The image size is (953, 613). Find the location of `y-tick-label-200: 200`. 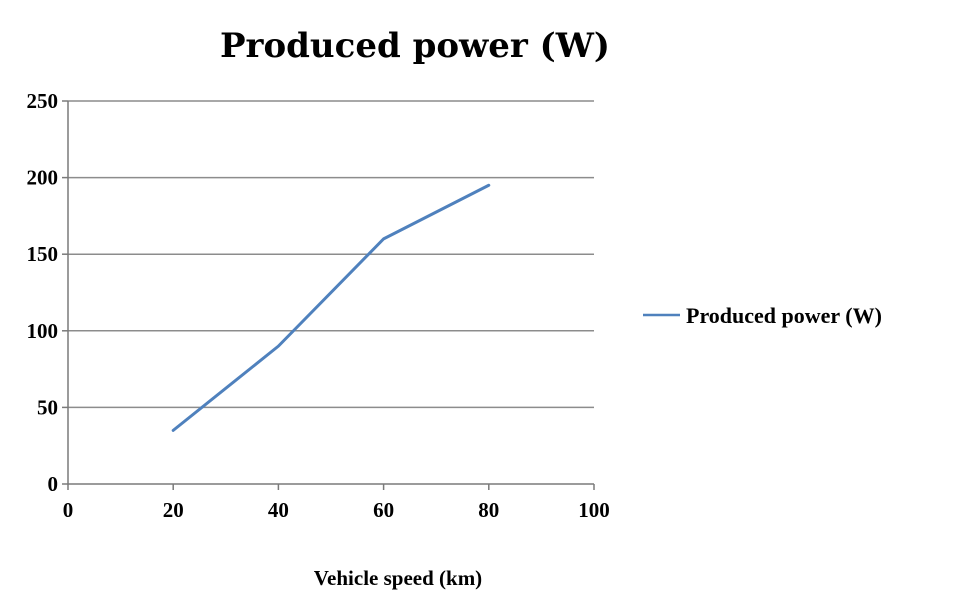

y-tick-label-200: 200 is located at coordinates (43, 178).